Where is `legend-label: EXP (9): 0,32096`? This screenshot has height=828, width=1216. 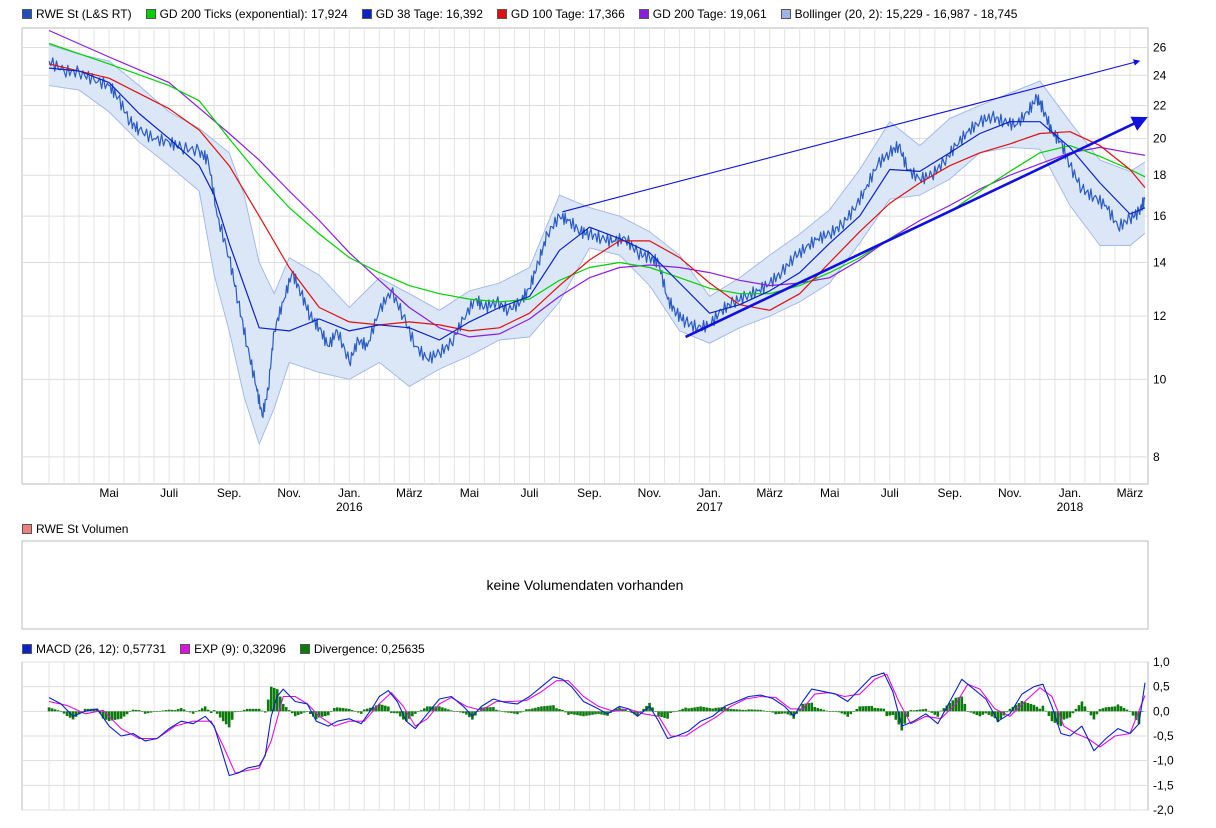
legend-label: EXP (9): 0,32096 is located at coordinates (240, 649).